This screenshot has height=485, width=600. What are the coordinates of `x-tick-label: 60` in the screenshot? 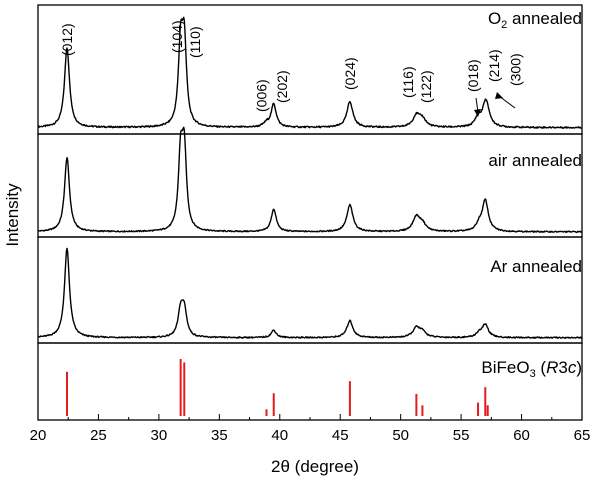 It's located at (521, 435).